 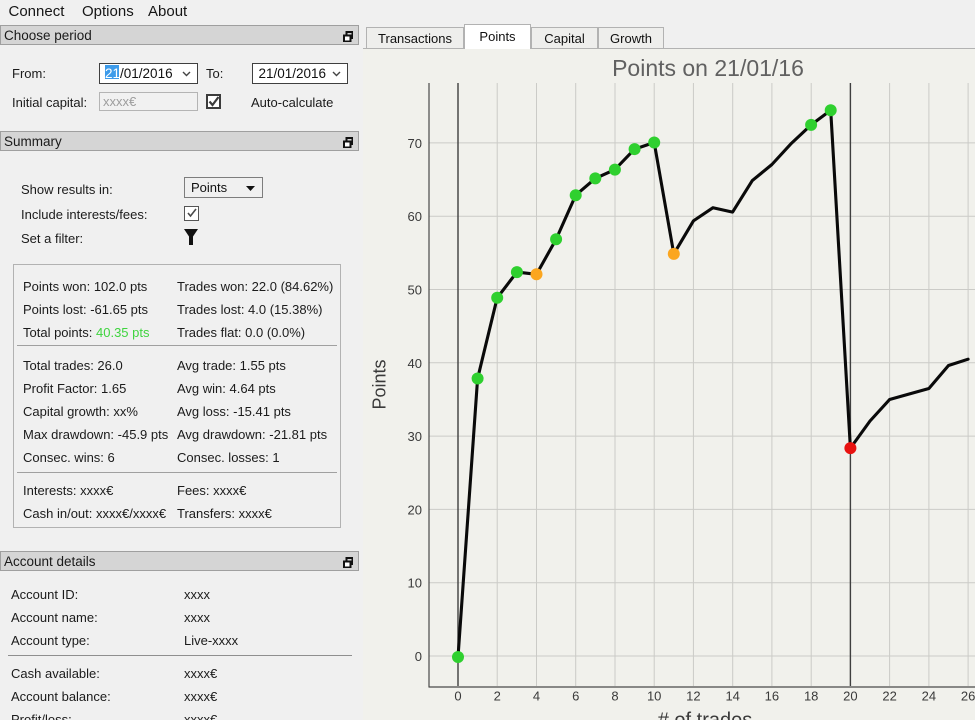 I want to click on svg-text: 16, so click(x=772, y=696).